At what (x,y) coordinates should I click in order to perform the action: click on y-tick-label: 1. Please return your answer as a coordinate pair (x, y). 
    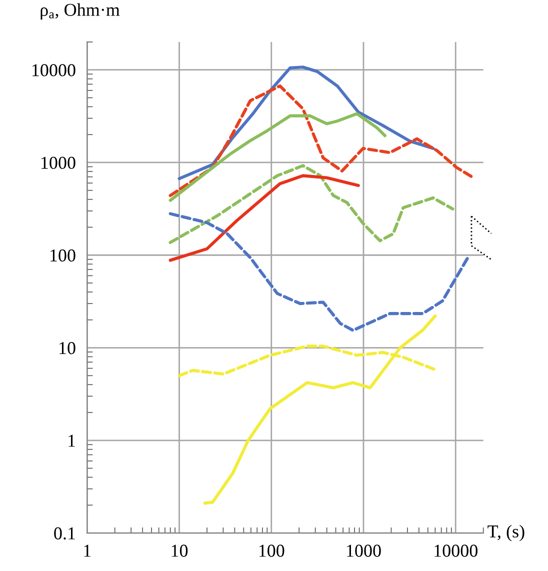
    Looking at the image, I should click on (71, 440).